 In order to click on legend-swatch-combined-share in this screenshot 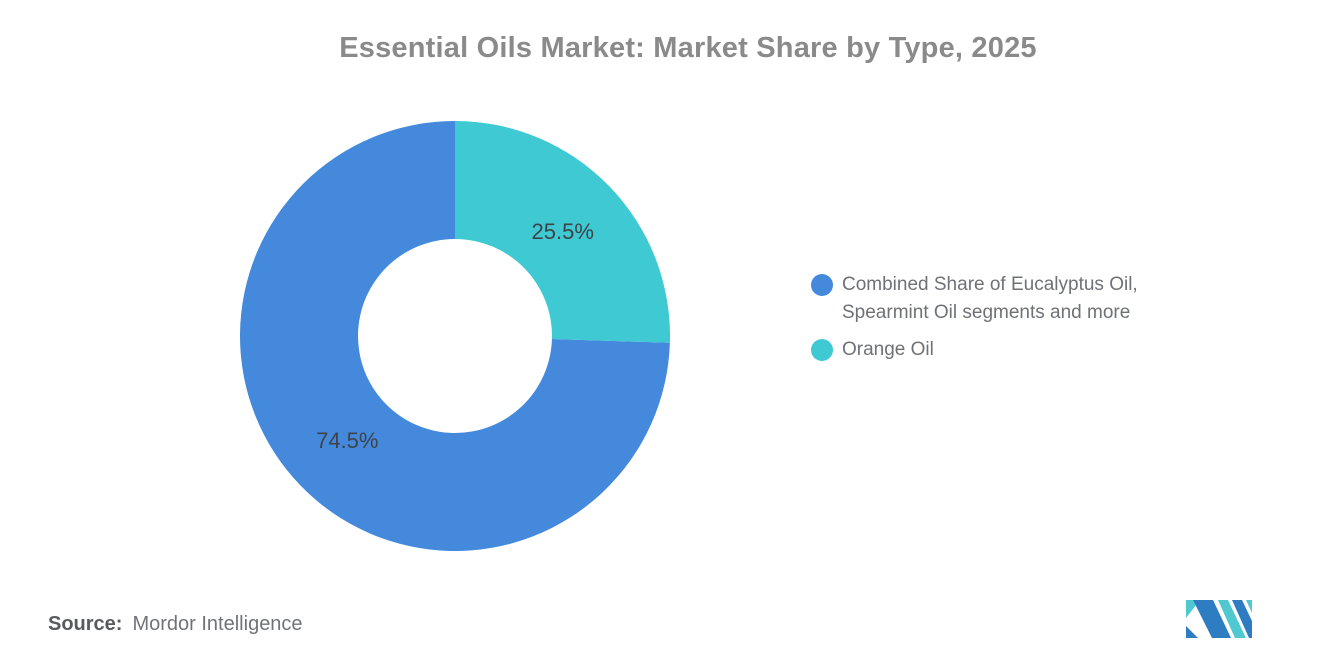, I will do `click(822, 285)`.